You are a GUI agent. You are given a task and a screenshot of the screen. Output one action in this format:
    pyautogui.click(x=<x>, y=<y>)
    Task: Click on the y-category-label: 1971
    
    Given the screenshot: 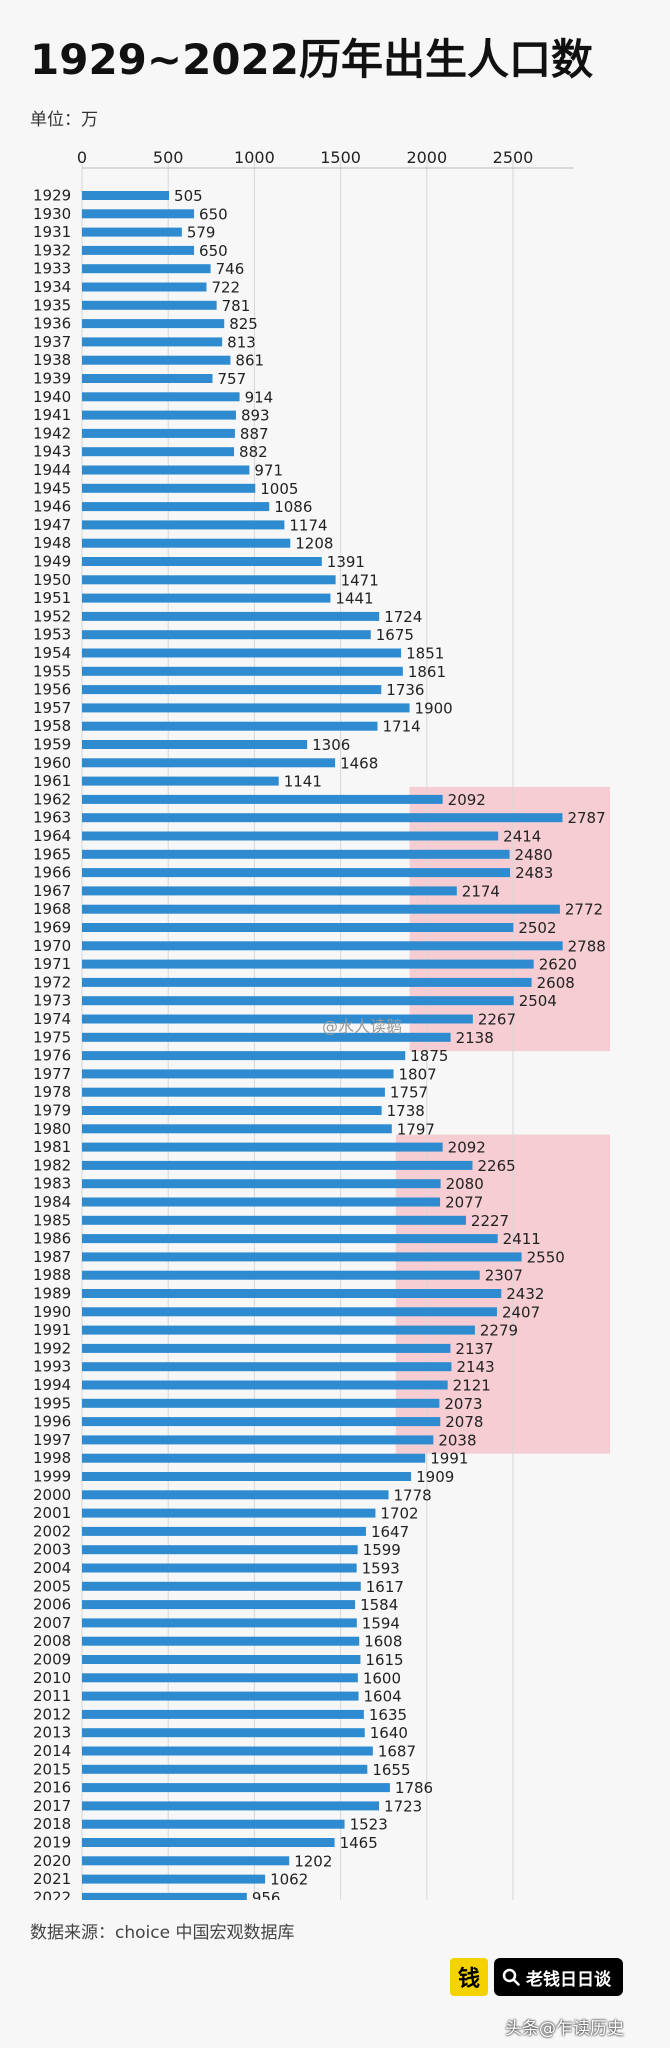 What is the action you would take?
    pyautogui.click(x=52, y=964)
    